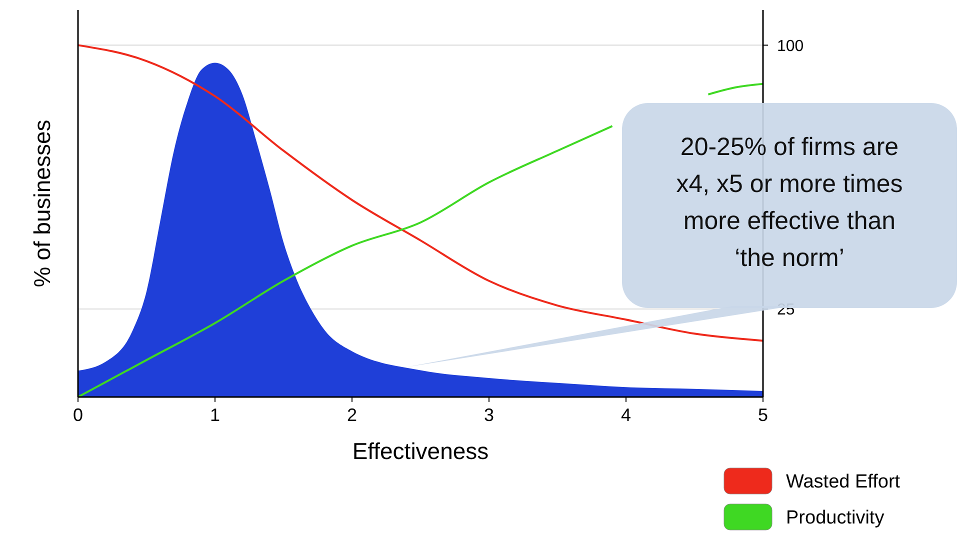 This screenshot has height=543, width=959. Describe the element at coordinates (420, 451) in the screenshot. I see `x-axis-title: Effectiveness` at that location.